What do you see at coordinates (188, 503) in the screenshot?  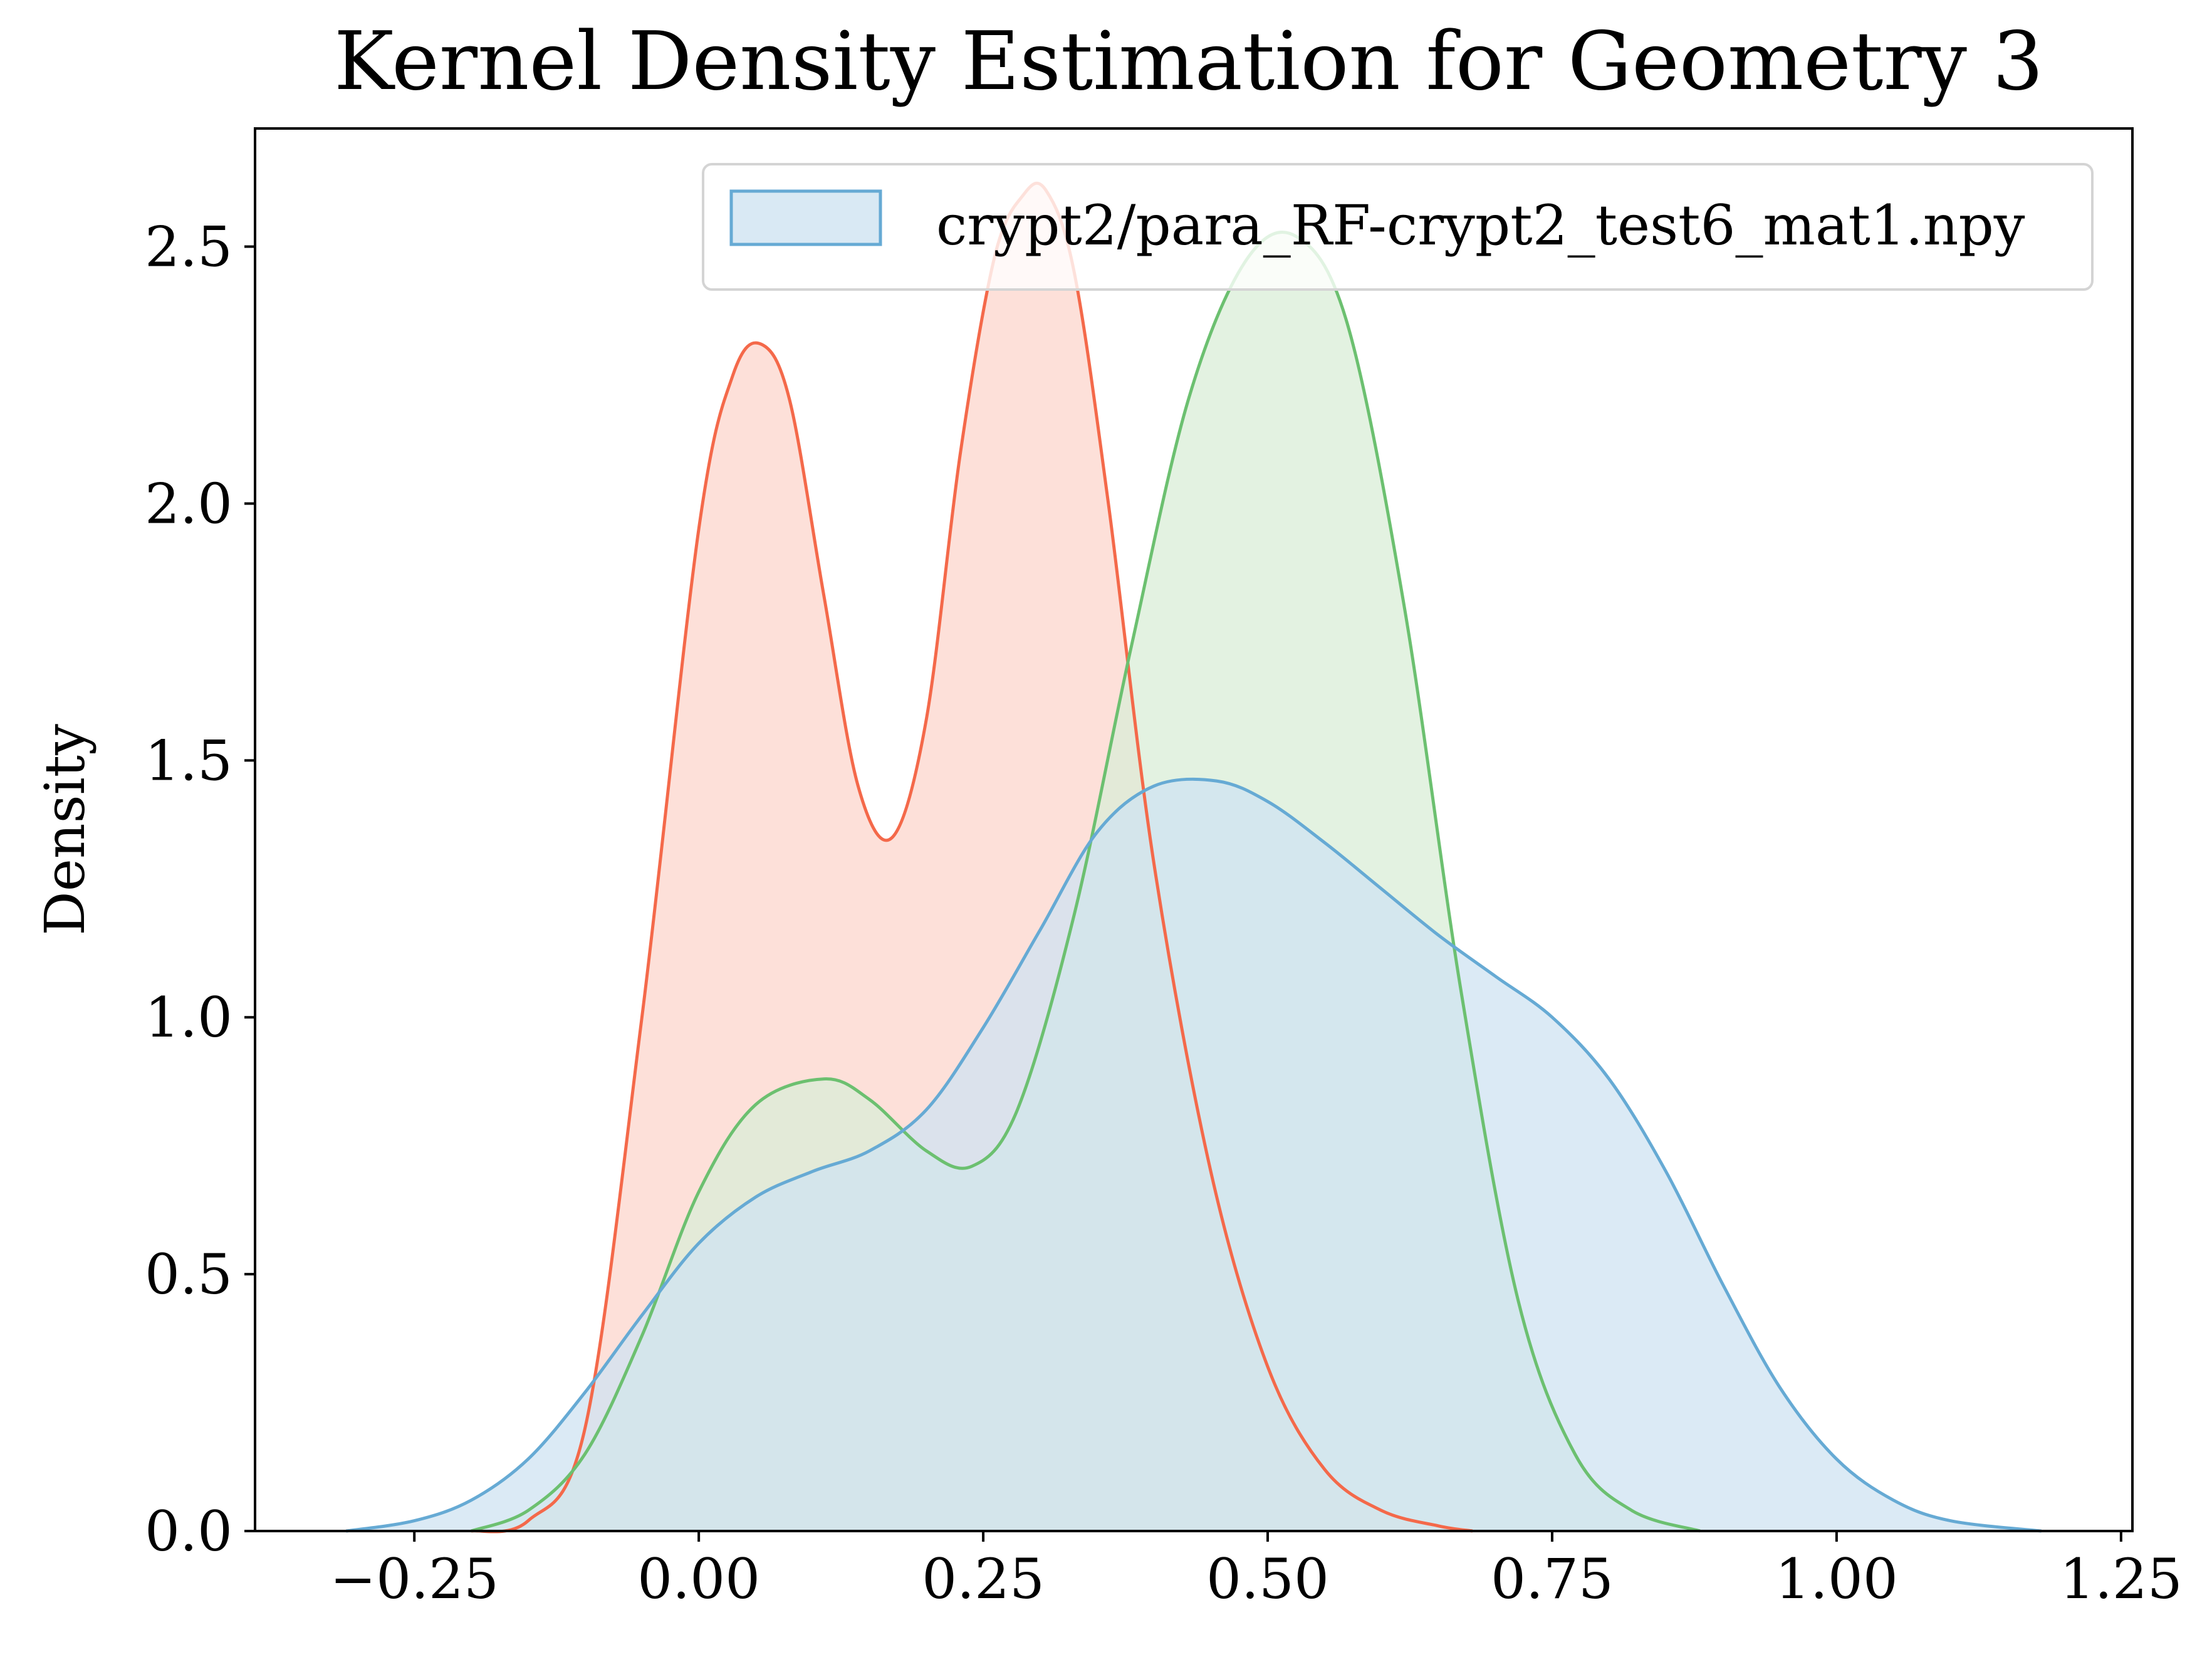 I see `y-tick-label: 2.0` at bounding box center [188, 503].